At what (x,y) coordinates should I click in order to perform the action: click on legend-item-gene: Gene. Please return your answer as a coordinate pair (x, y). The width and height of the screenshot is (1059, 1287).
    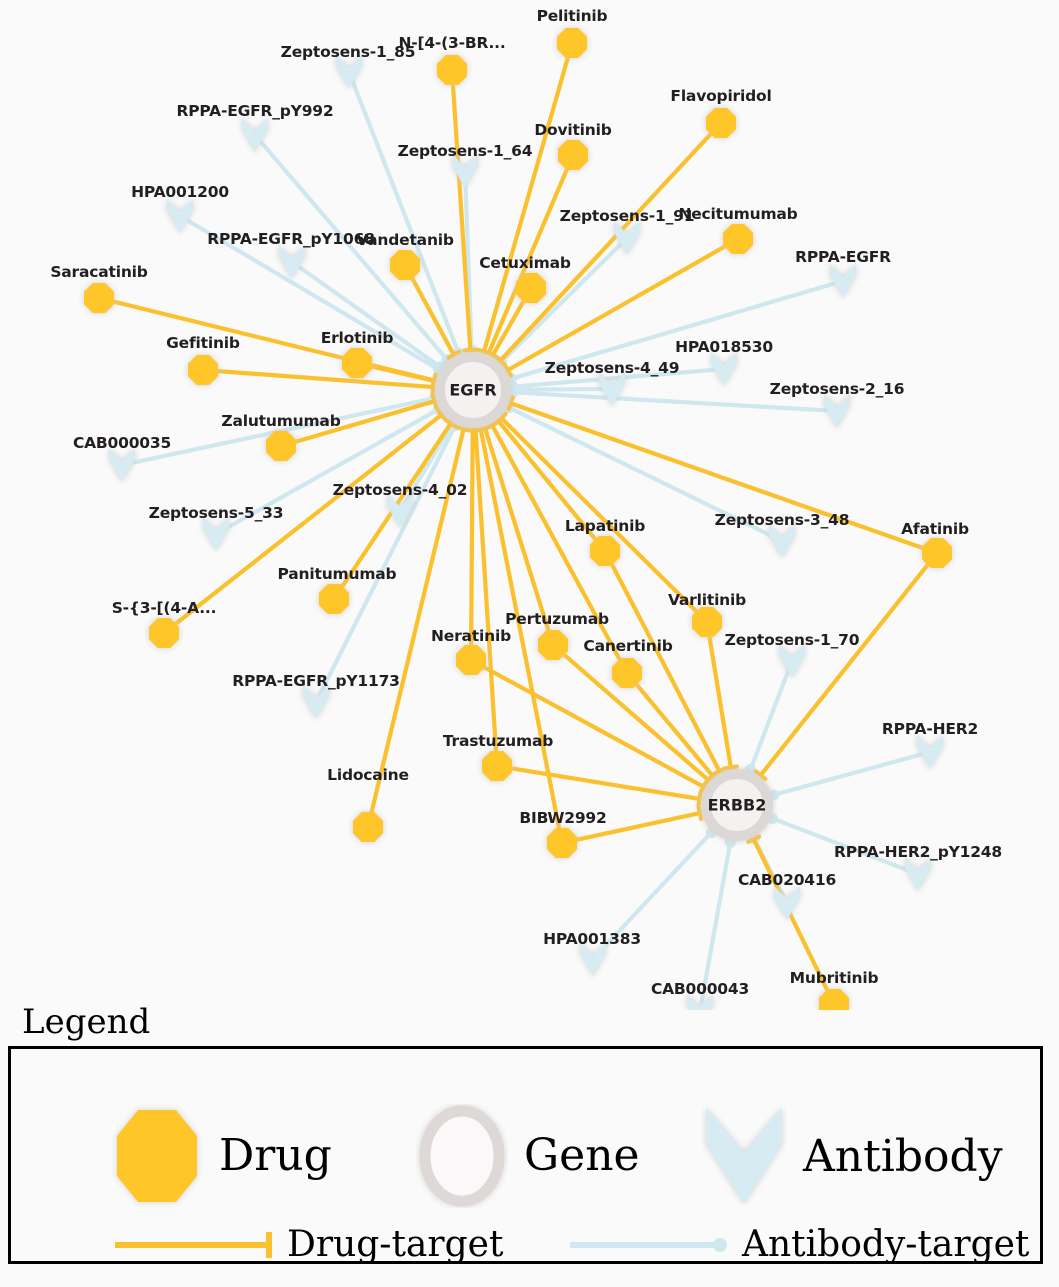
    Looking at the image, I should click on (528, 1156).